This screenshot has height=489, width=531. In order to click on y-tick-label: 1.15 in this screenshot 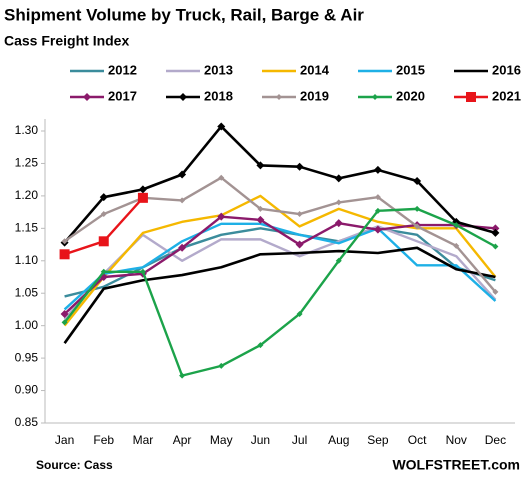, I will do `click(27, 228)`.